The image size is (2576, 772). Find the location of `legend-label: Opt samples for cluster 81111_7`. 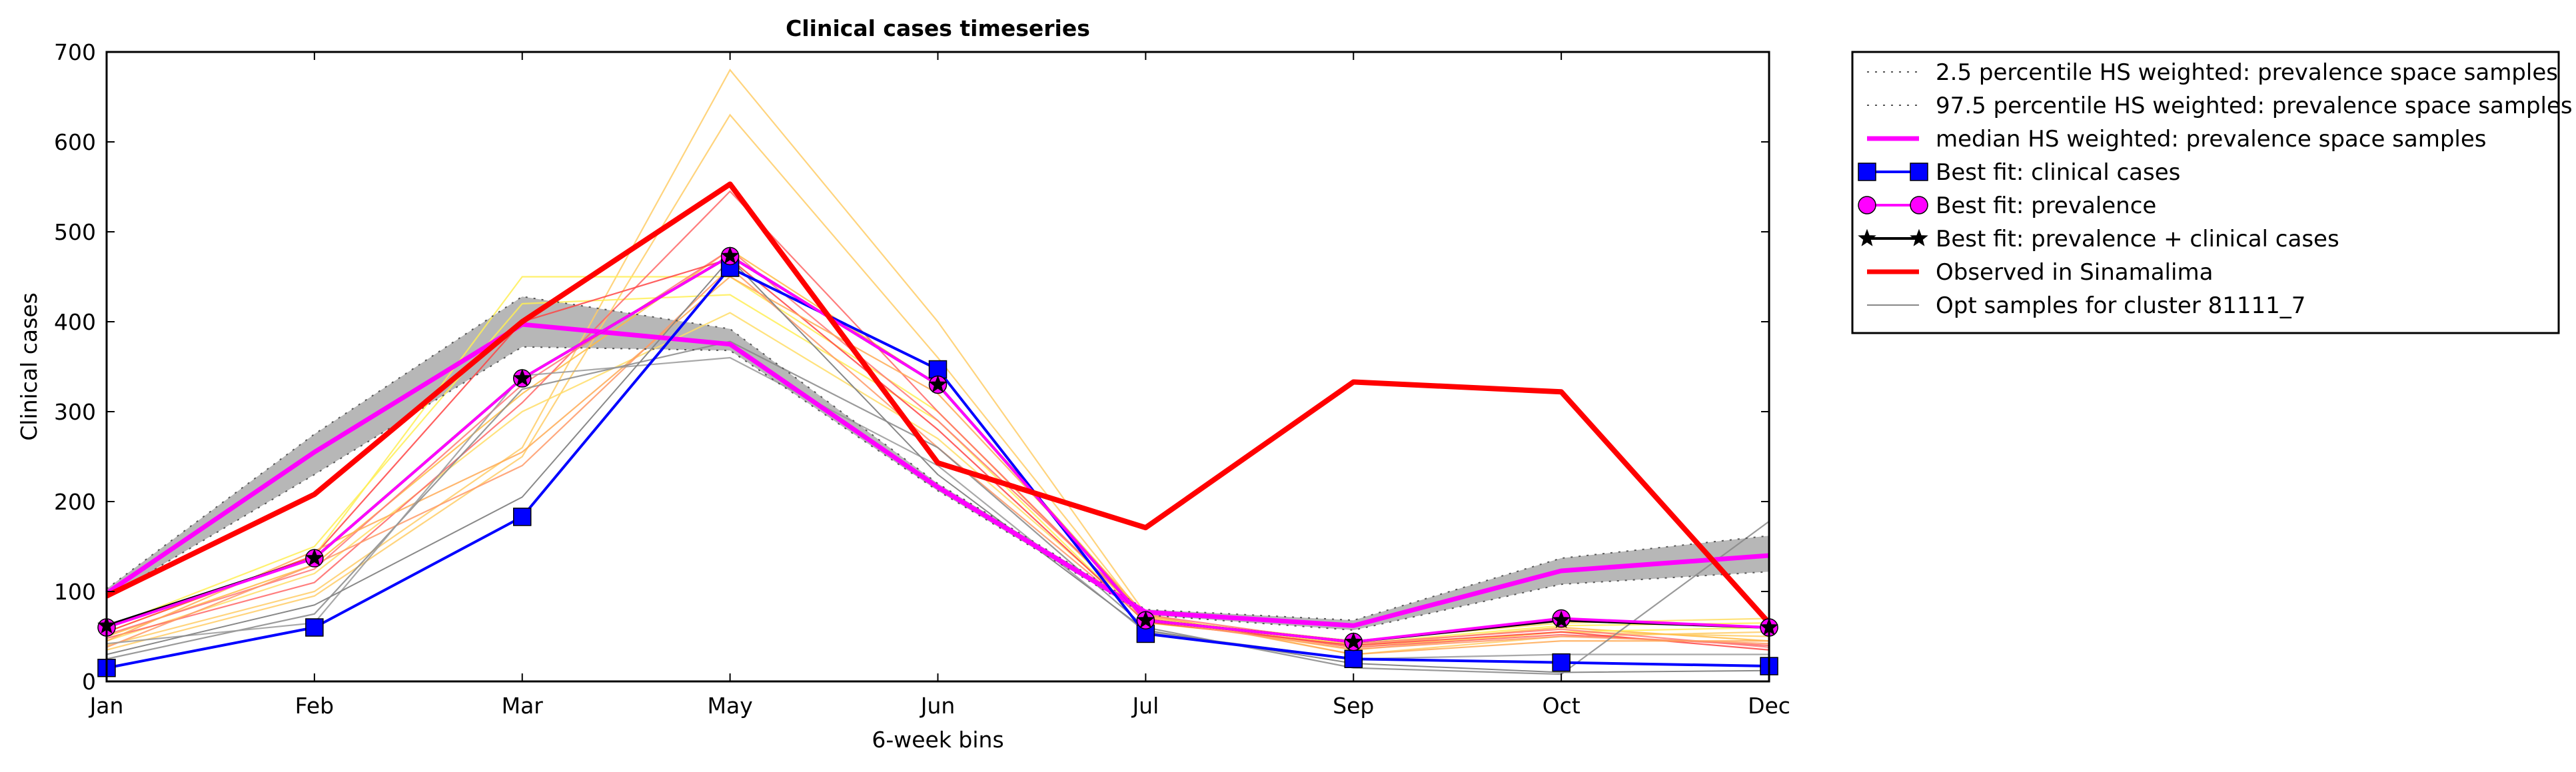

legend-label: Opt samples for cluster 81111_7 is located at coordinates (2120, 305).